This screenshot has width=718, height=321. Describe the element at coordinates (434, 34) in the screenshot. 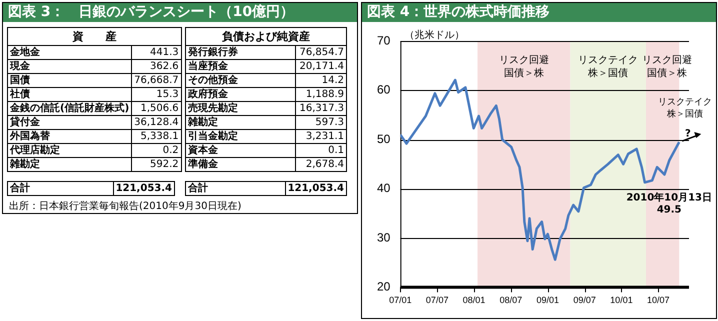

I see `y-axis-title: （兆米ドル）` at that location.